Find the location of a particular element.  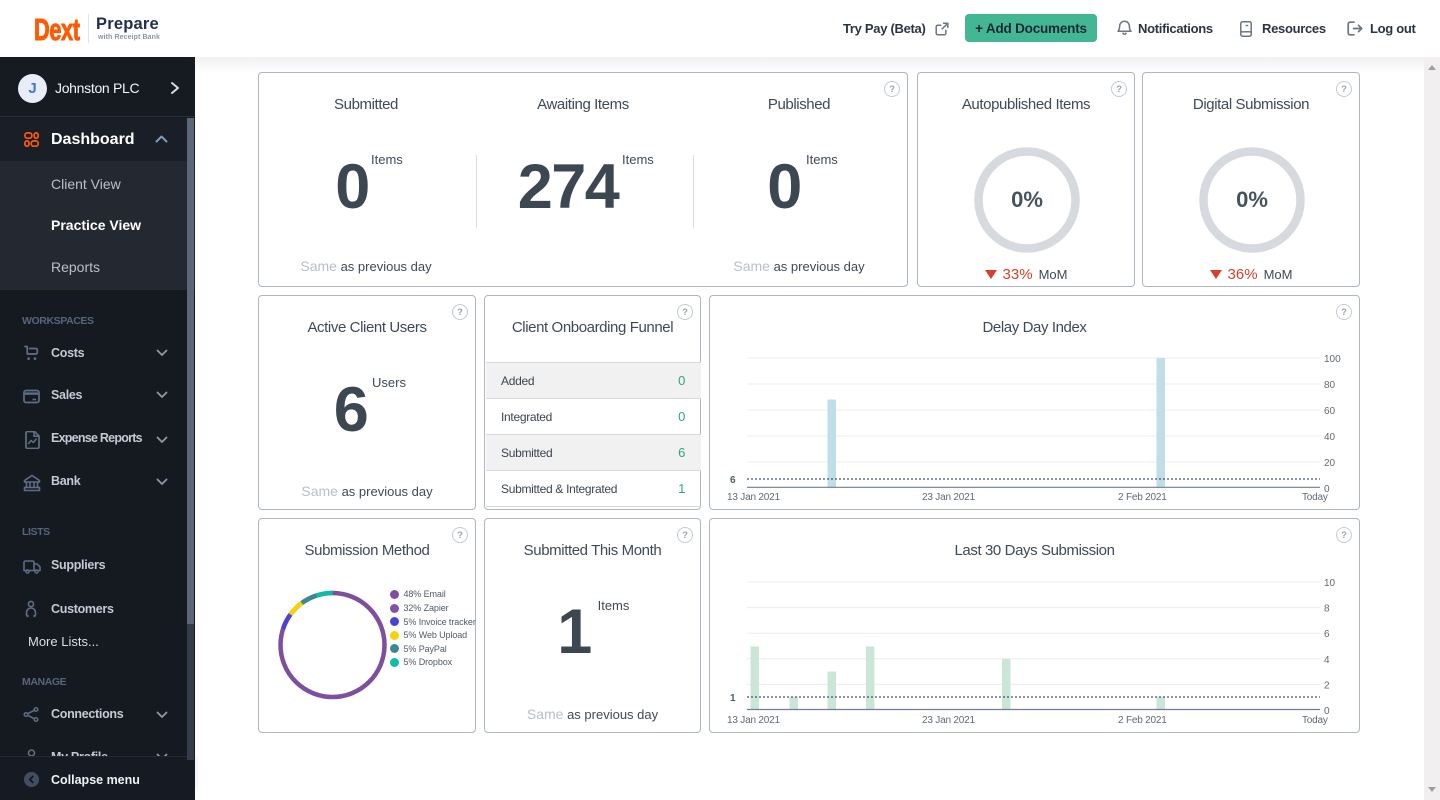

svg-text: 40 is located at coordinates (1330, 437).